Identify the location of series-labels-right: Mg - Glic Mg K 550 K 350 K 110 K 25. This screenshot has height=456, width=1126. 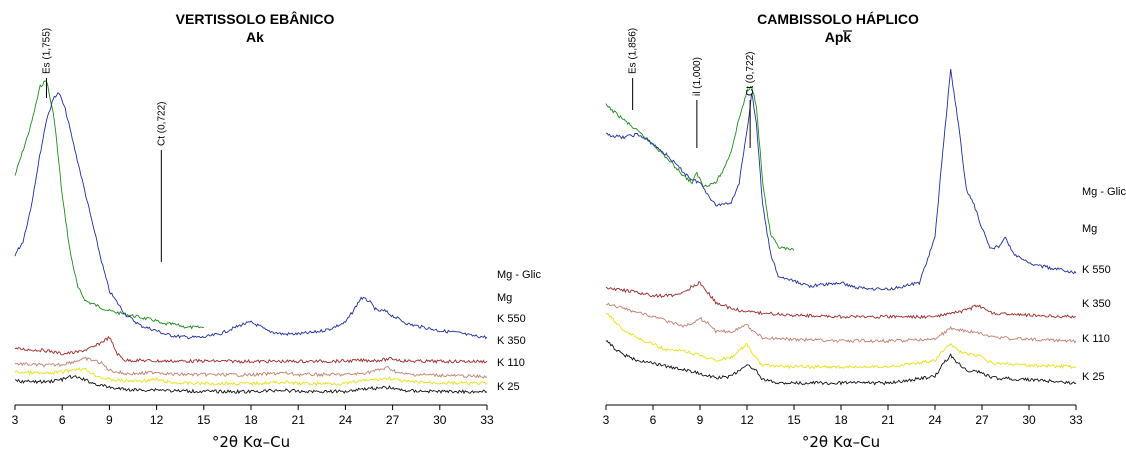
(1104, 284).